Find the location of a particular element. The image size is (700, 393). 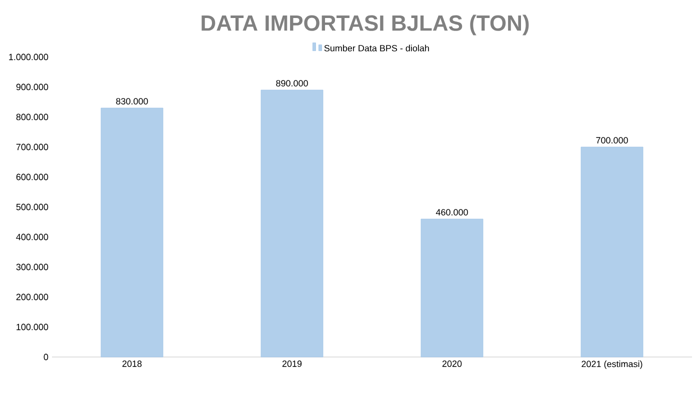

y-tick-label: 1.000.000 is located at coordinates (28, 57).